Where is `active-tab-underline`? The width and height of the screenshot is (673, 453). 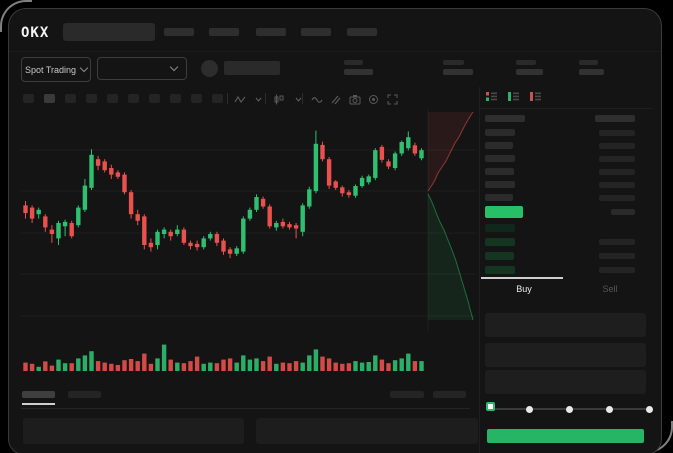 active-tab-underline is located at coordinates (38, 404).